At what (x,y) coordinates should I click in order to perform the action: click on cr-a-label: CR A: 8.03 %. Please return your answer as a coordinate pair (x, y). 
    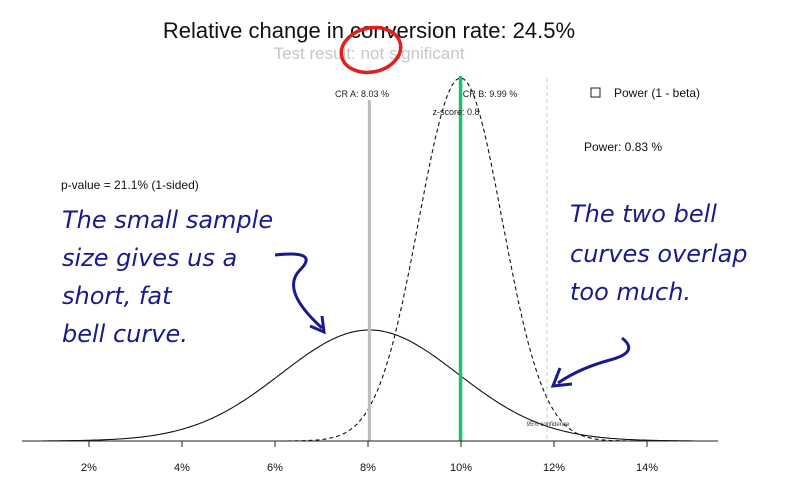
    Looking at the image, I should click on (362, 94).